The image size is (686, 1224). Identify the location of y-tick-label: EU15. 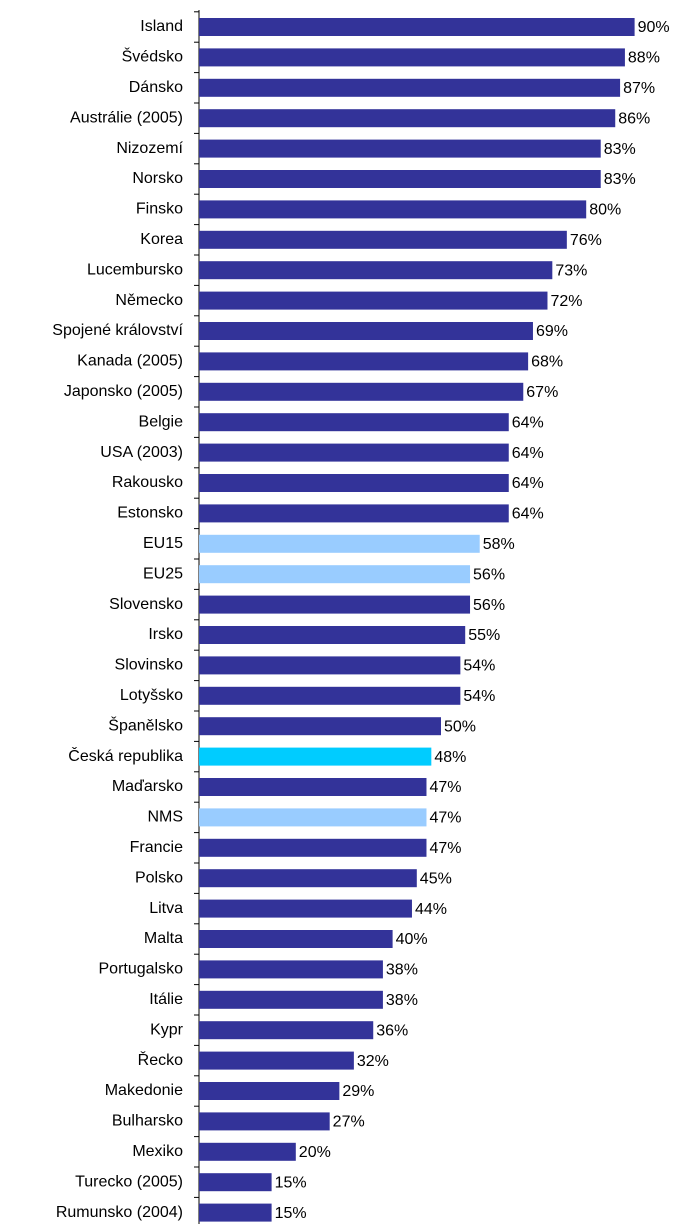
(163, 543).